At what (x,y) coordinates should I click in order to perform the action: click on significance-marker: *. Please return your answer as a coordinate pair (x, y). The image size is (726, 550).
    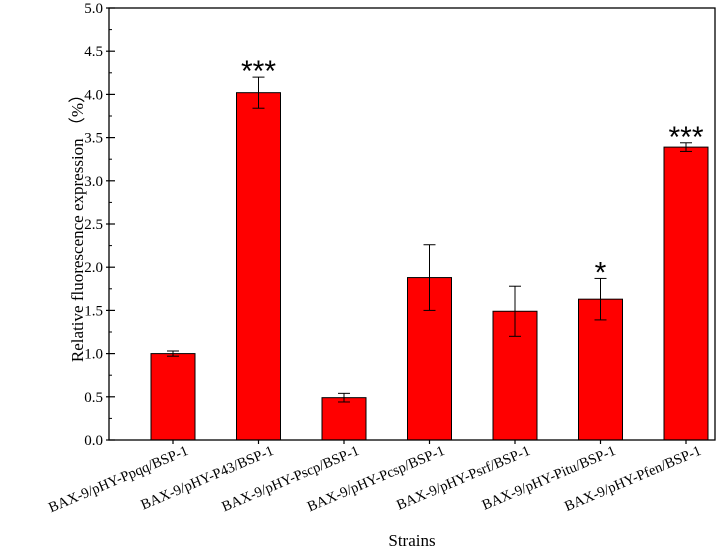
    Looking at the image, I should click on (601, 272).